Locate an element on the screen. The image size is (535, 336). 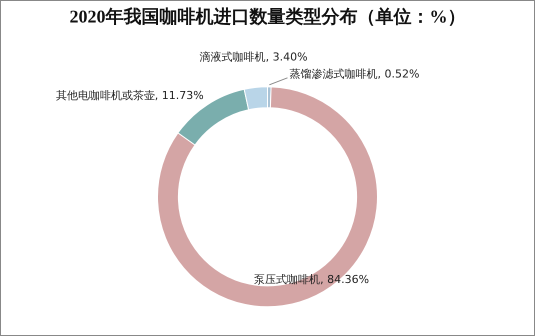
slice-label: 泵压式咖啡机, 84.36% is located at coordinates (312, 279).